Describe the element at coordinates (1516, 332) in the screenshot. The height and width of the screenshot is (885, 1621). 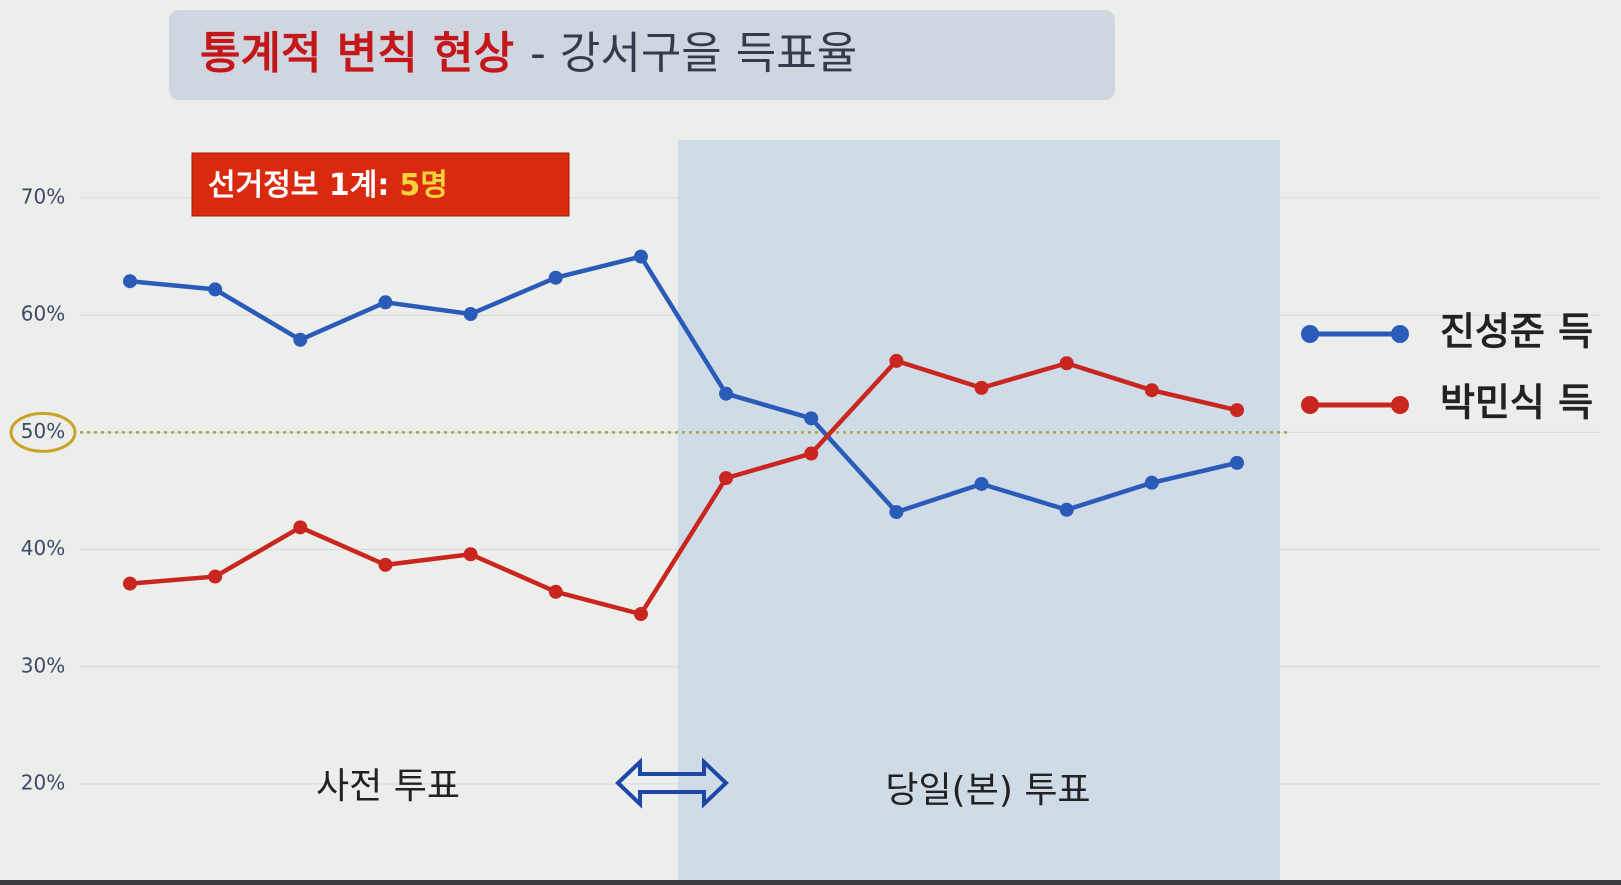
I see `legend-label: 진성준 득` at that location.